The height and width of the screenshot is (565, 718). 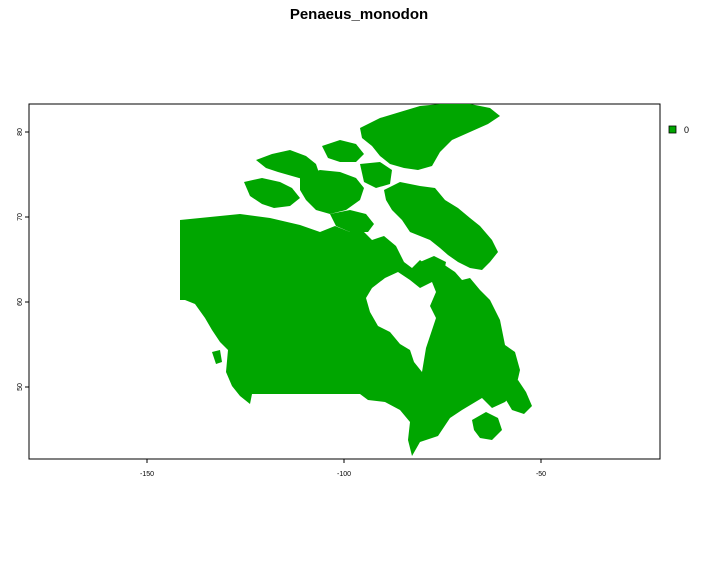 What do you see at coordinates (344, 474) in the screenshot?
I see `x-tick-label: -100` at bounding box center [344, 474].